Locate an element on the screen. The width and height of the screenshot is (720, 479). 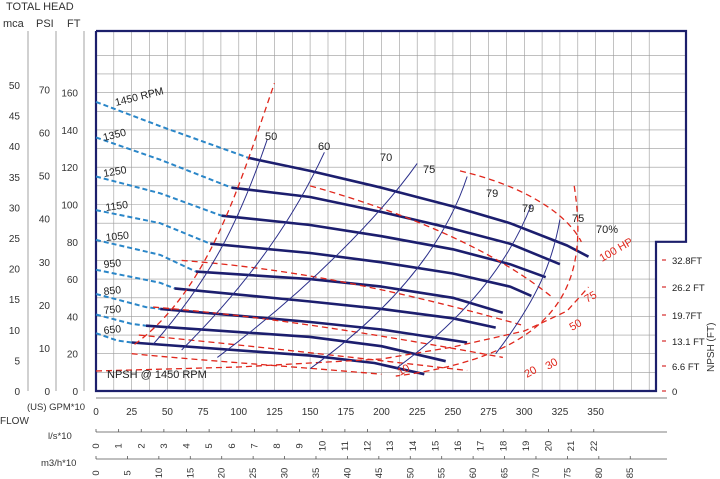
ls-tick-label: 11 is located at coordinates (345, 446).